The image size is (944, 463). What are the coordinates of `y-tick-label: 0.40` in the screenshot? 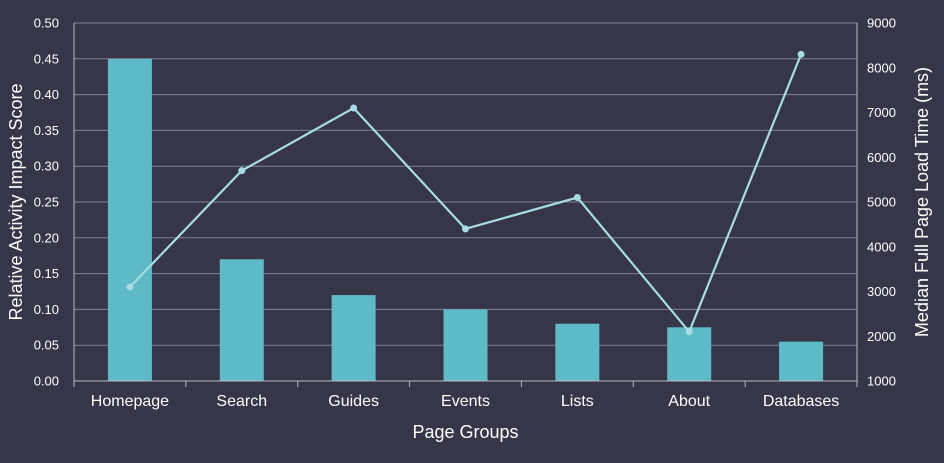 It's located at (46, 94).